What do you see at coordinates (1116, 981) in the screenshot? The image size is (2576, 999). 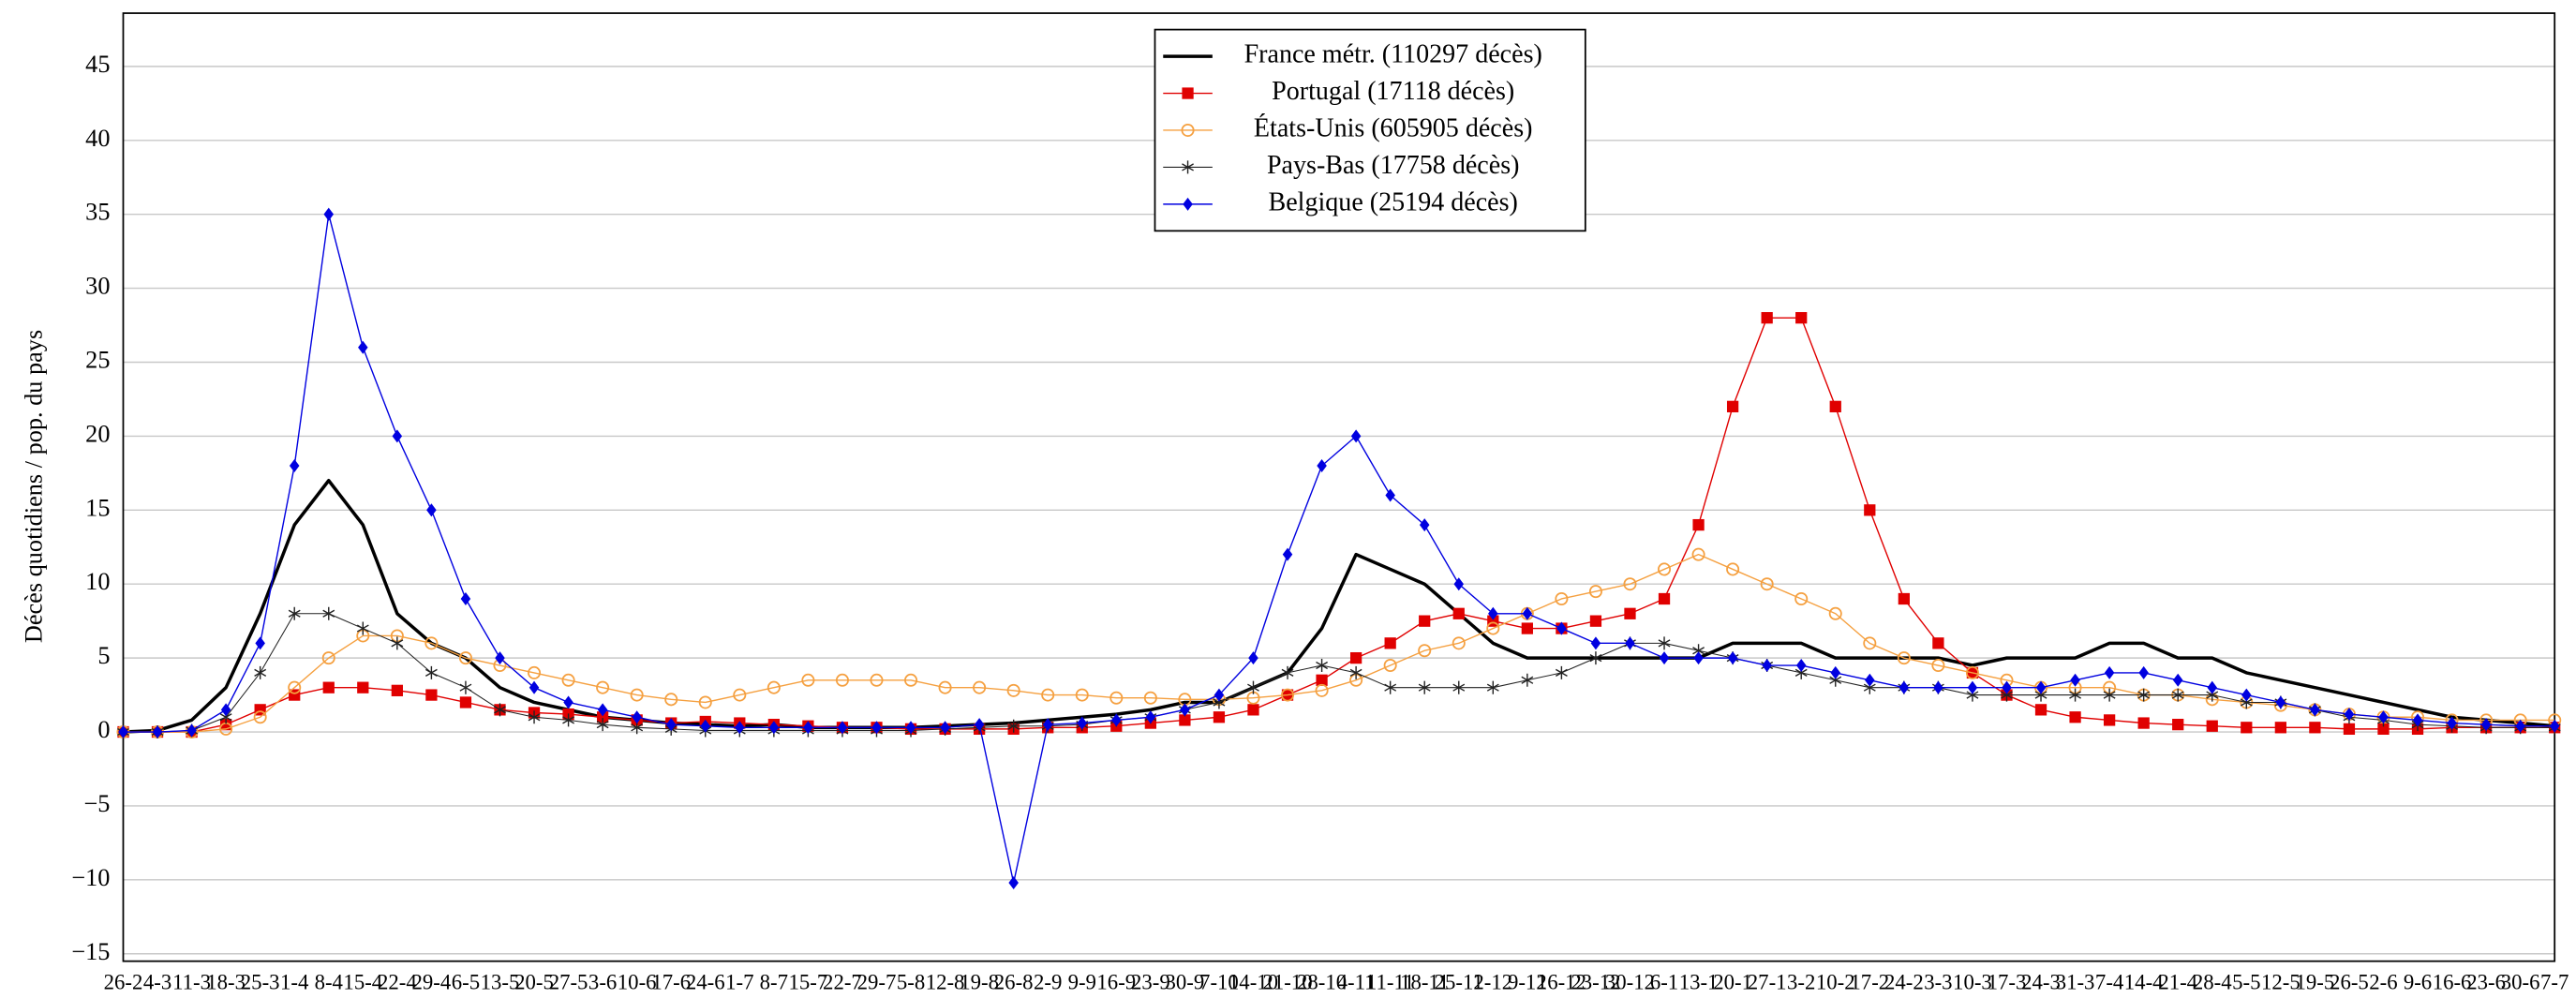 I see `x-tick-label: 16-9` at bounding box center [1116, 981].